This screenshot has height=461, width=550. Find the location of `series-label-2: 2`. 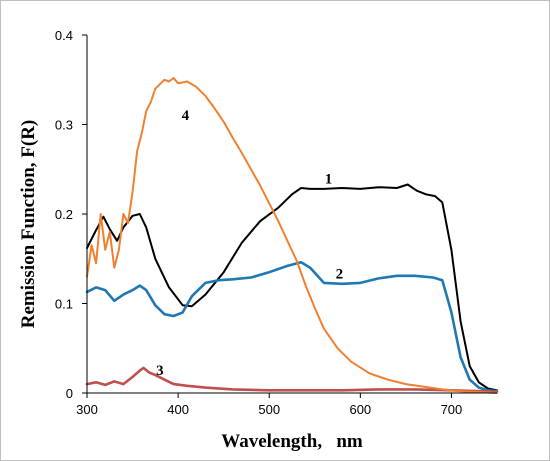

series-label-2: 2 is located at coordinates (340, 274).